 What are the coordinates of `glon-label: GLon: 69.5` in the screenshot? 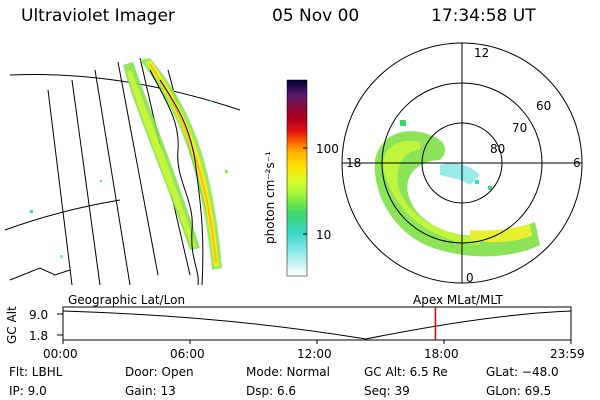 It's located at (519, 391).